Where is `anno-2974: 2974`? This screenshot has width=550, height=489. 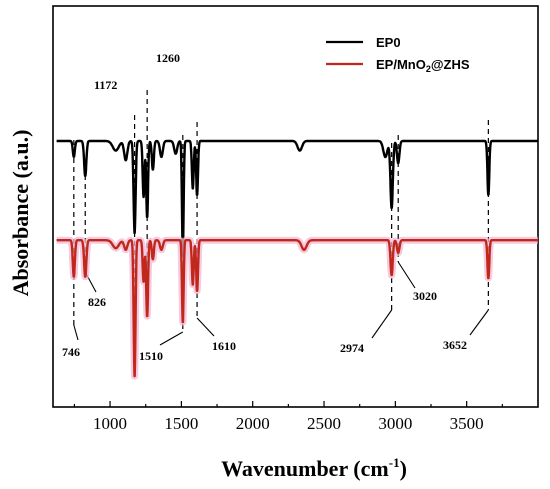 anno-2974: 2974 is located at coordinates (352, 348).